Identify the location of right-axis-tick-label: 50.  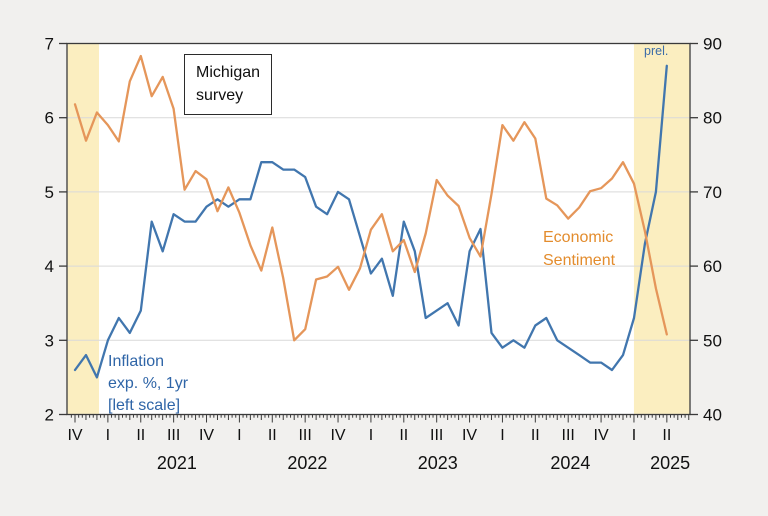
(712, 340).